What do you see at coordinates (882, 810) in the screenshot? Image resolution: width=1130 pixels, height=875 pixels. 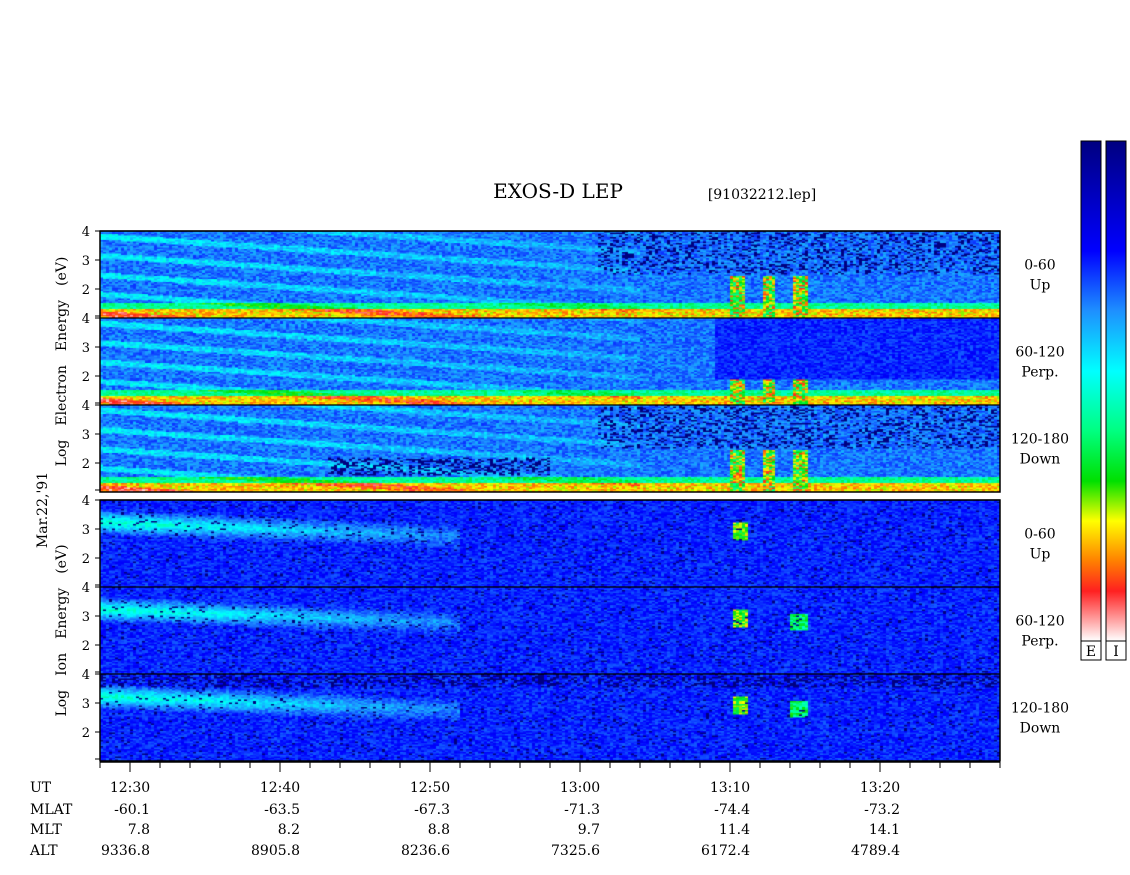 I see `ephemeris-value-mlat: -73.2` at bounding box center [882, 810].